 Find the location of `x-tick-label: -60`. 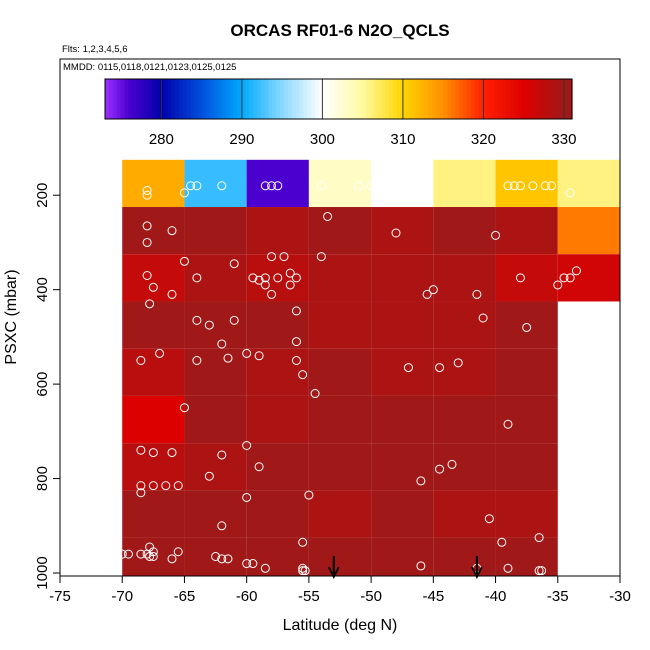

x-tick-label: -60 is located at coordinates (247, 596).